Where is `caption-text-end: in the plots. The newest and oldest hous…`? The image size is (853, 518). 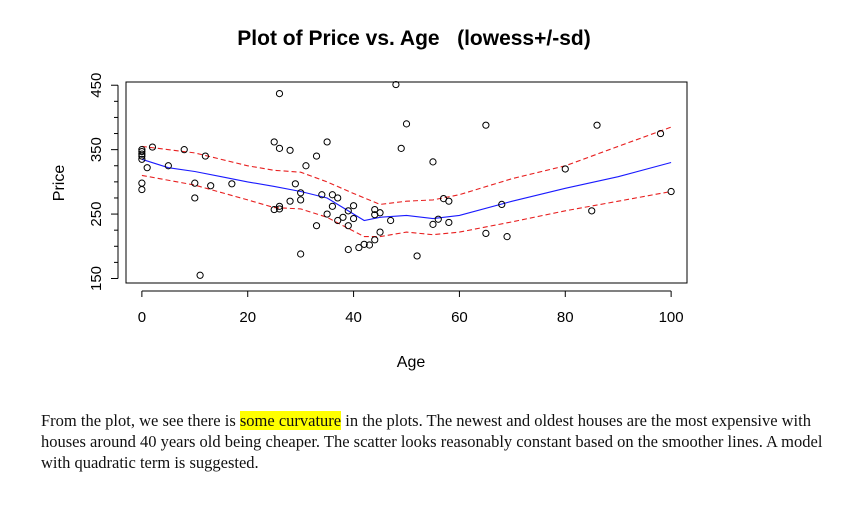 caption-text-end: in the plots. The newest and oldest hous… is located at coordinates (432, 441).